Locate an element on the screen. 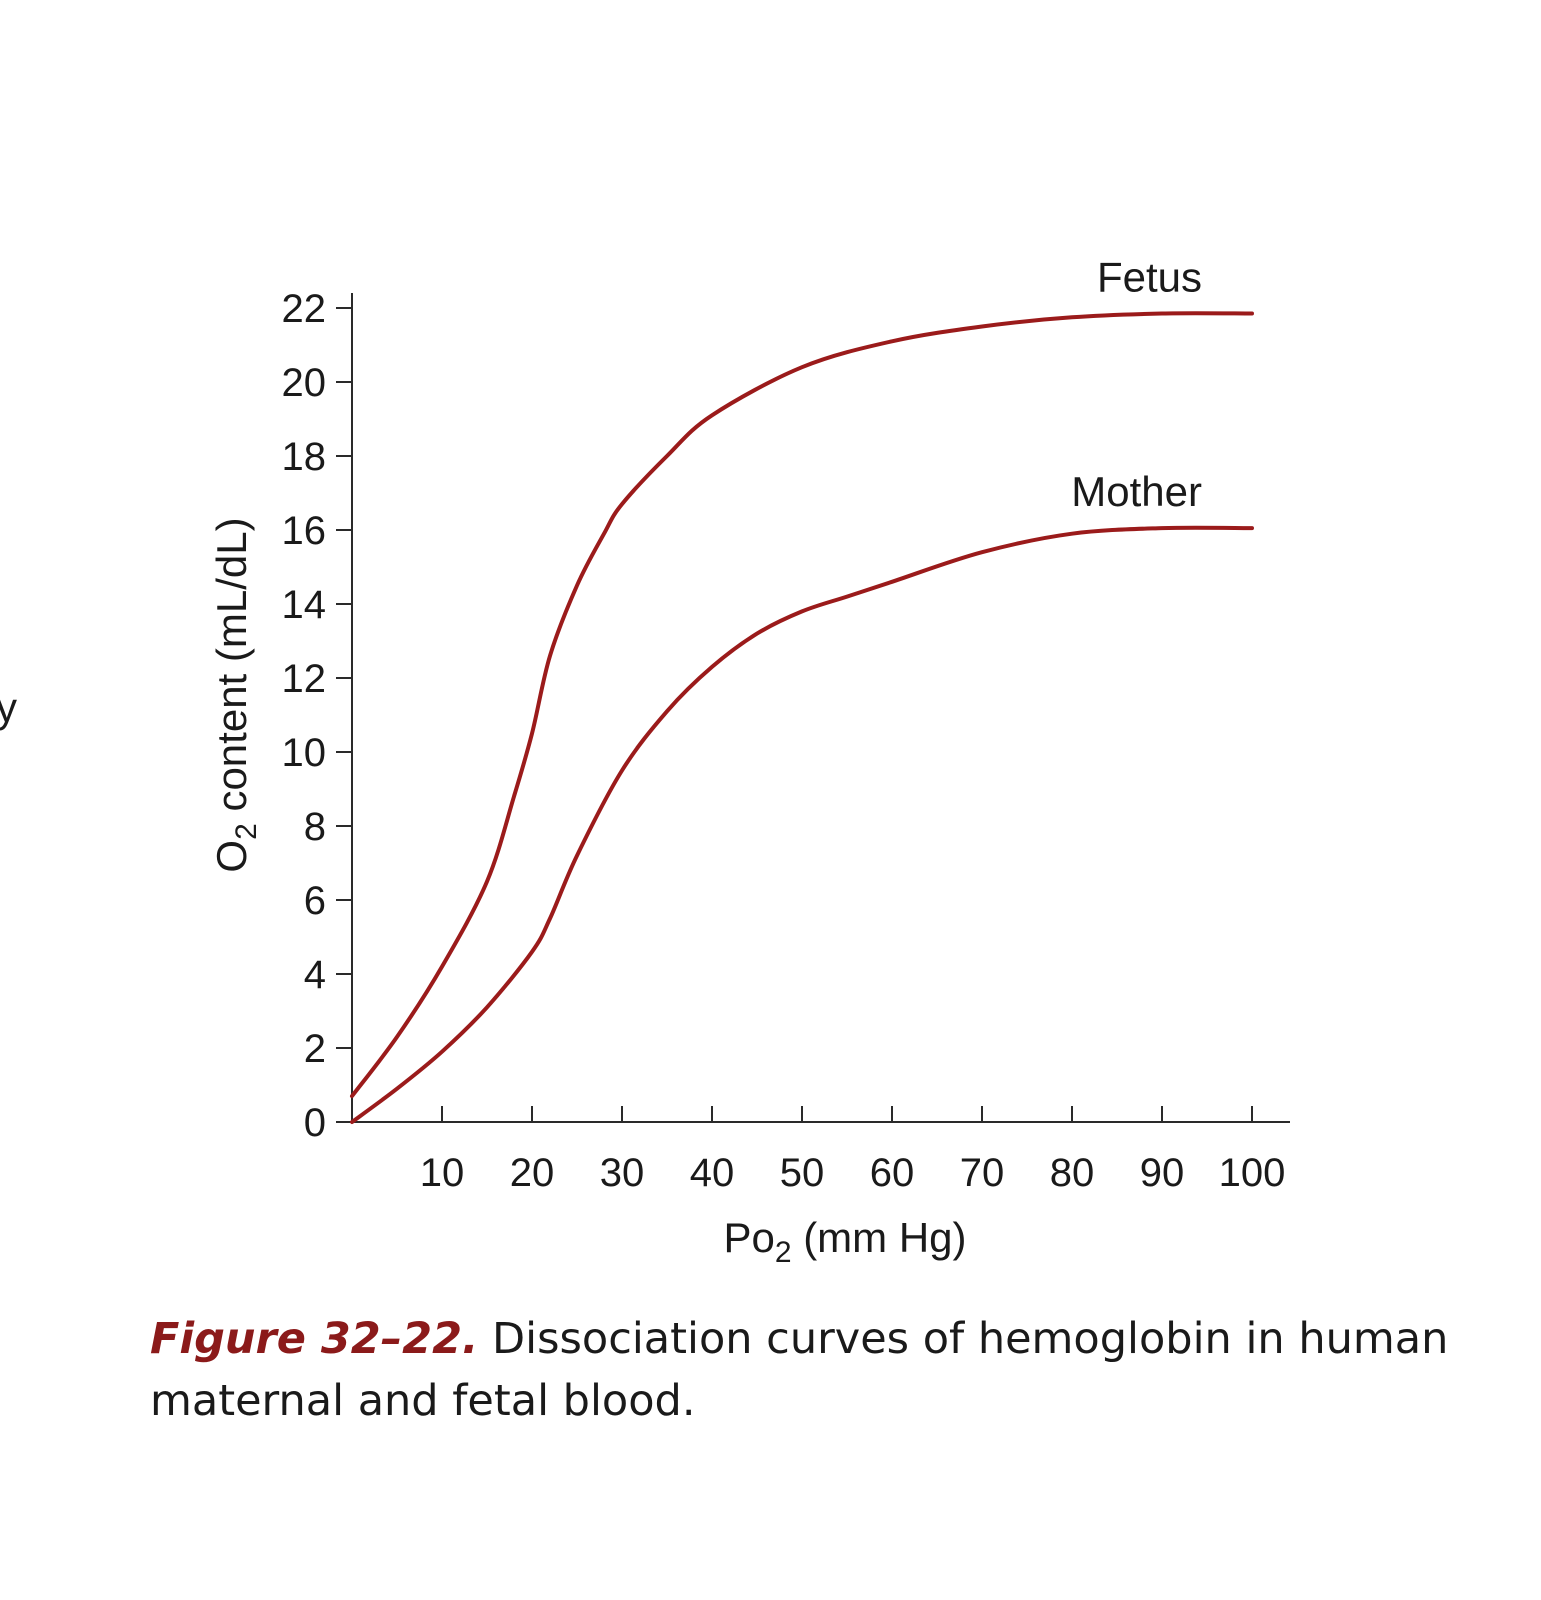 This screenshot has width=1541, height=1600. figure-label: Figure 32–22. is located at coordinates (314, 1339).